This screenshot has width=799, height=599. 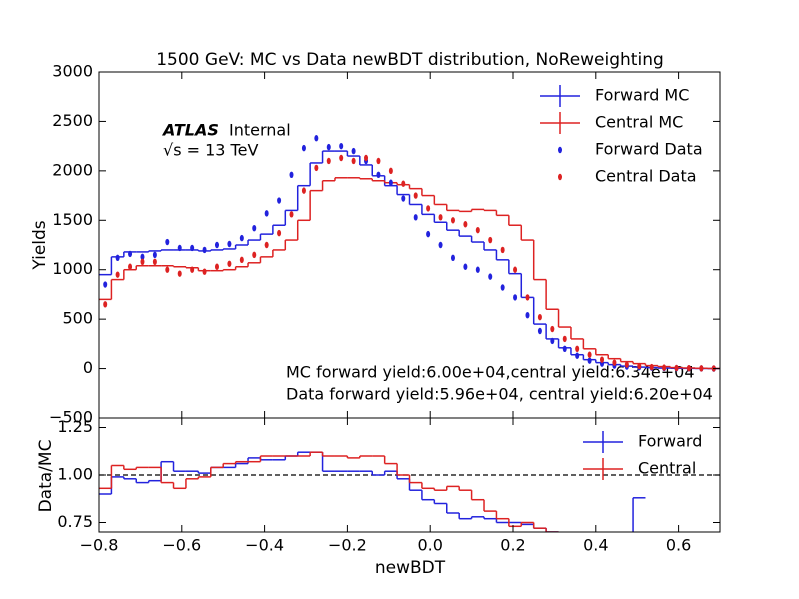 I want to click on y-axis-label: Data/MC, so click(x=46, y=476).